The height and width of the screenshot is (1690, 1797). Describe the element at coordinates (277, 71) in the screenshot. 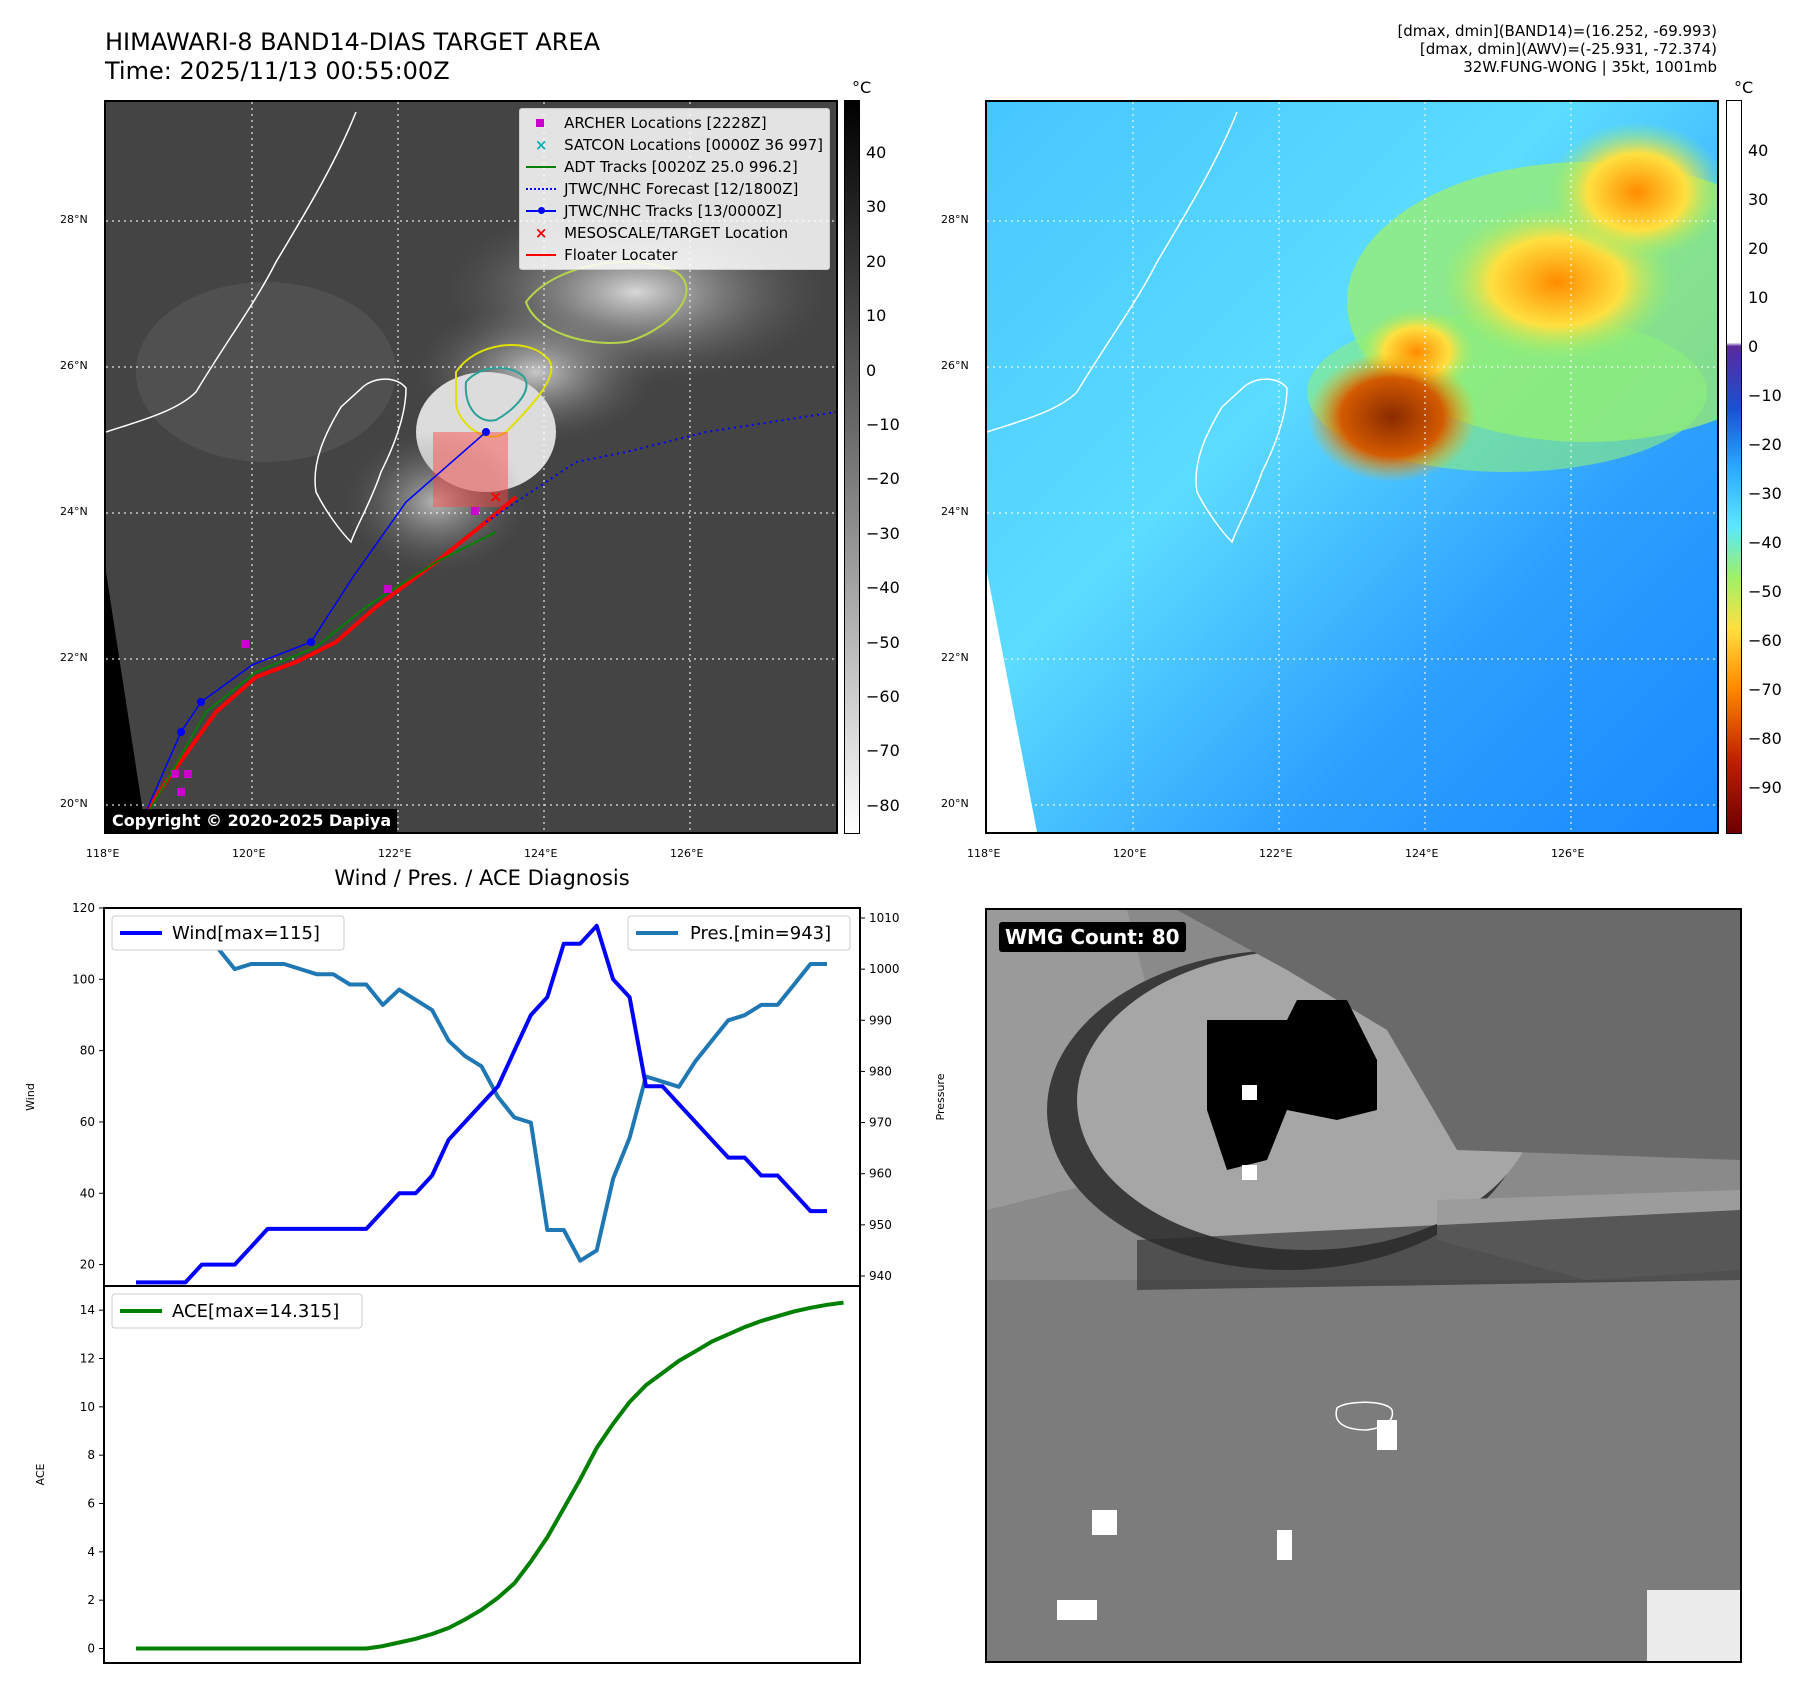

I see `title-line2: Time: 2025/11/13 00:55:00Z` at that location.